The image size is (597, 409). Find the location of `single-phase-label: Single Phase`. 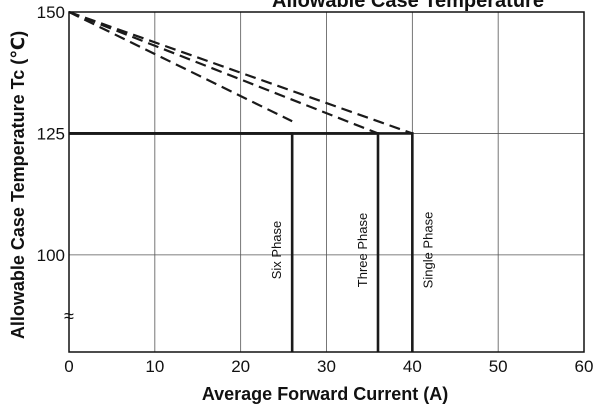

single-phase-label: Single Phase is located at coordinates (427, 250).